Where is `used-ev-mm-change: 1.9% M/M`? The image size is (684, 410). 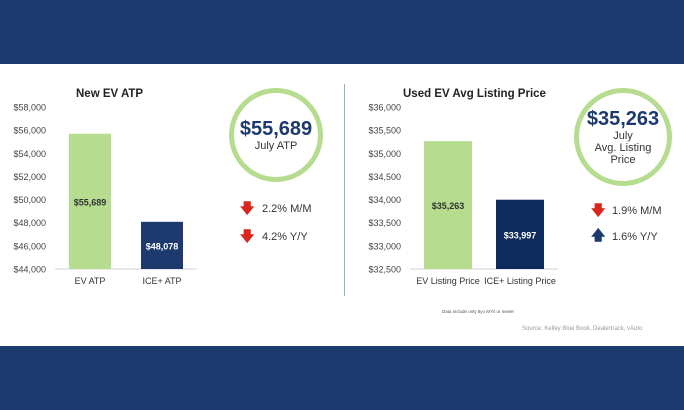 used-ev-mm-change: 1.9% M/M is located at coordinates (637, 211).